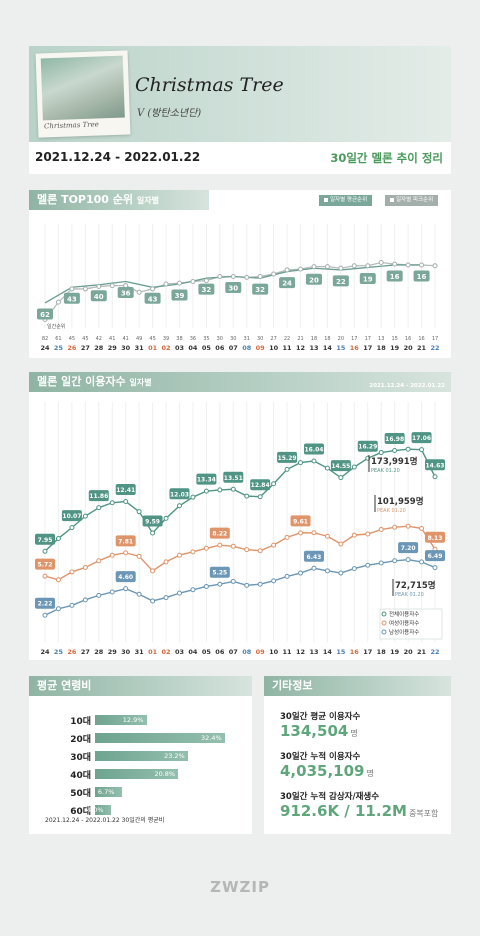 This screenshot has height=936, width=480. I want to click on x-tick-label: 07, so click(233, 652).